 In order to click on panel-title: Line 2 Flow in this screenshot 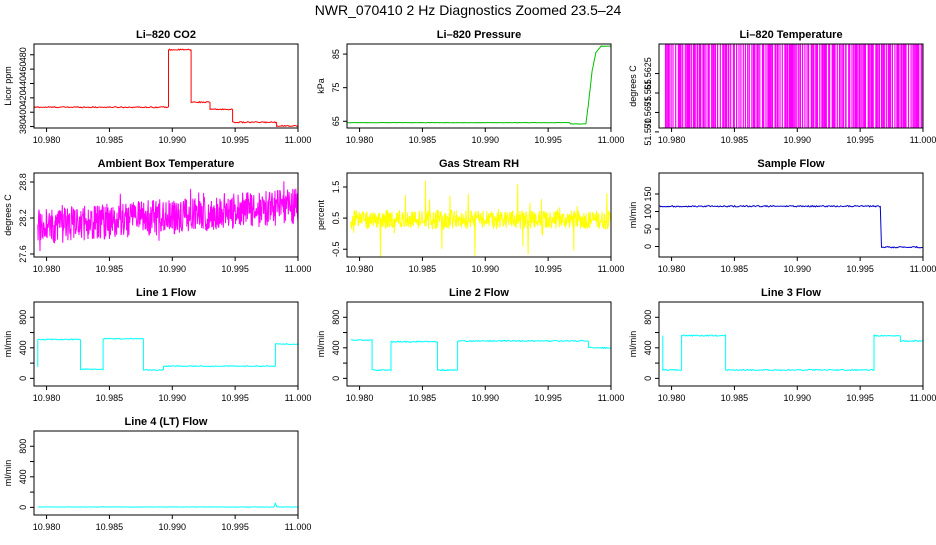, I will do `click(479, 293)`.